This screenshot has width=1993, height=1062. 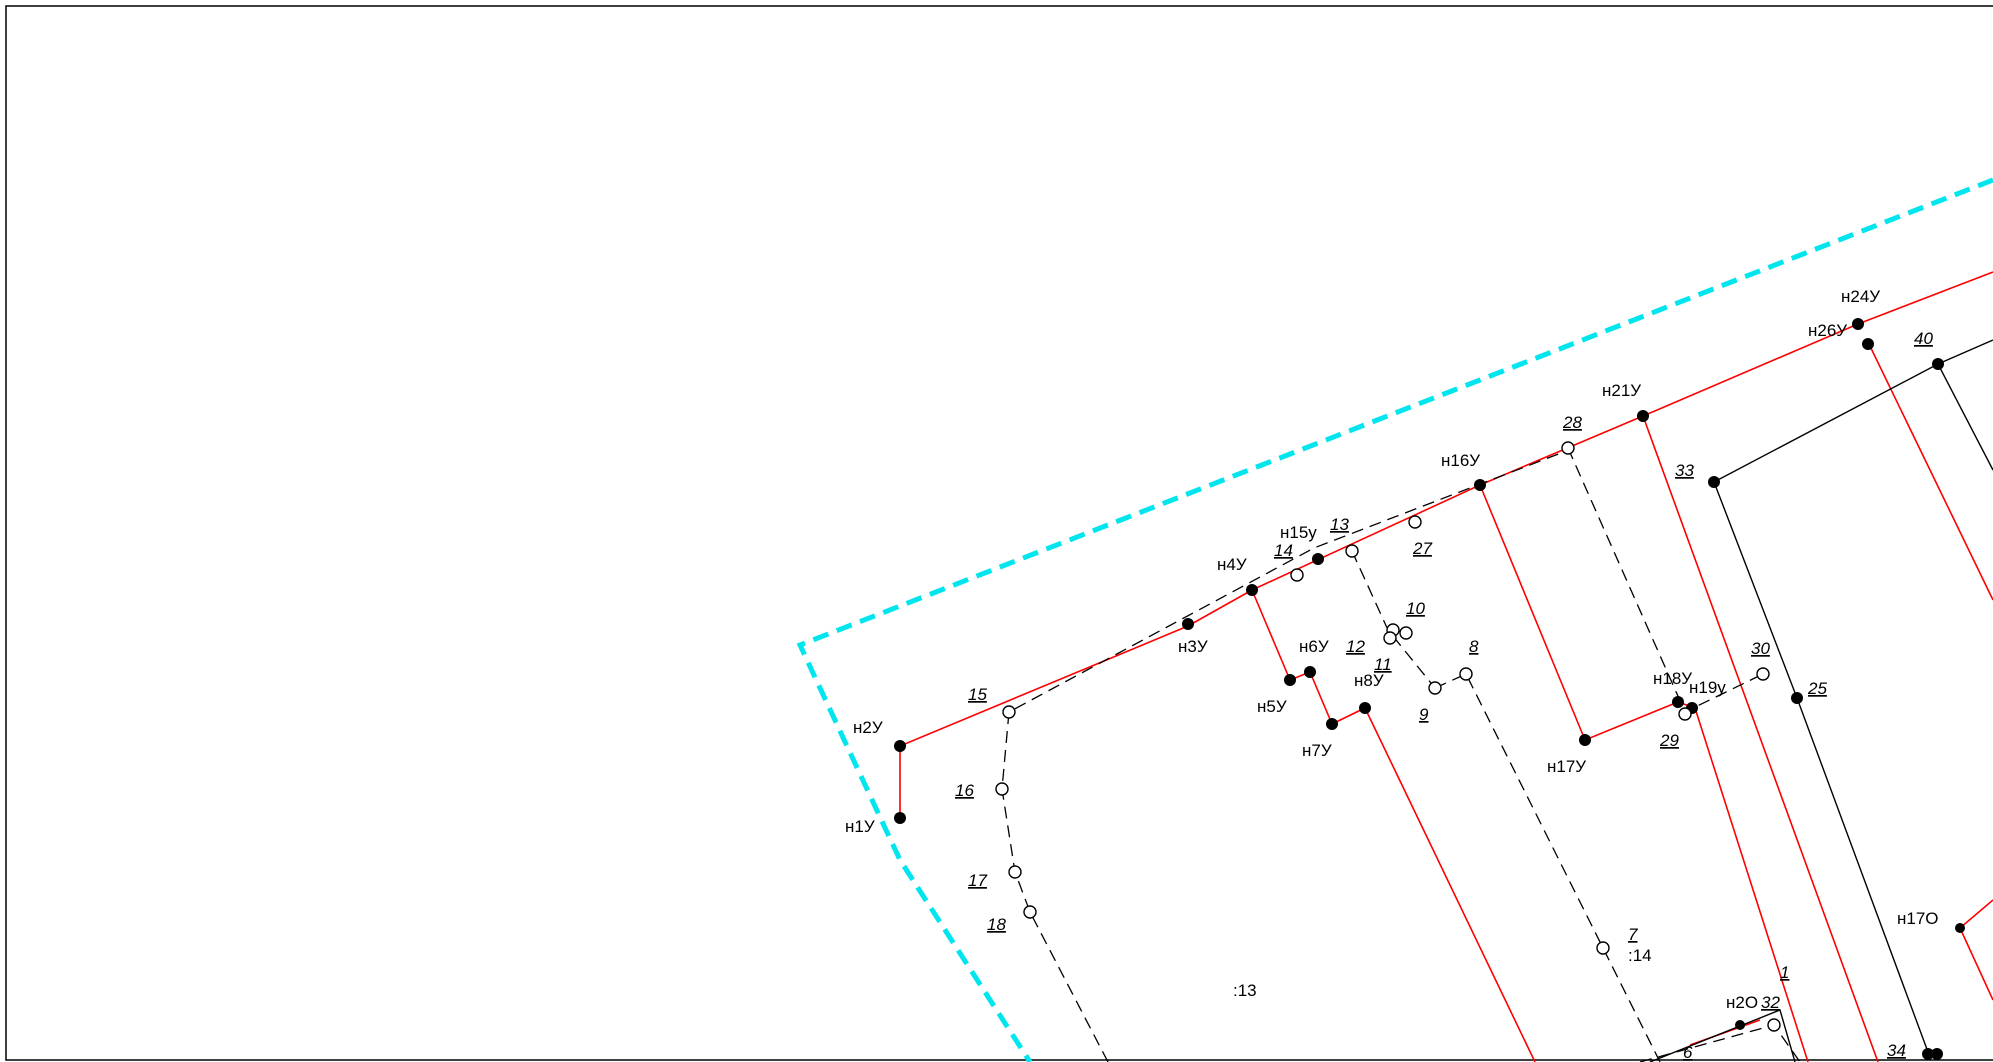 What do you see at coordinates (1332, 724) in the screenshot?
I see `point-n7y` at bounding box center [1332, 724].